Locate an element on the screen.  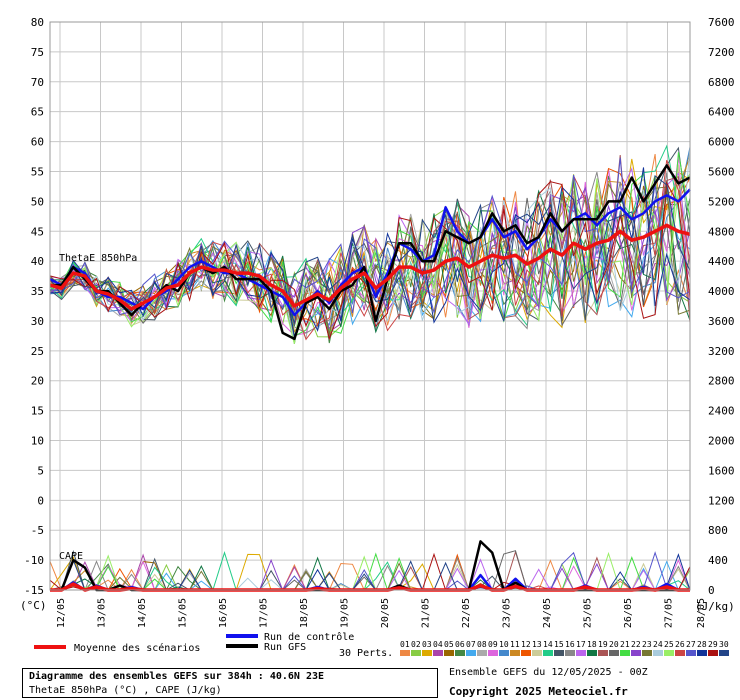
left-tick-label: 20 is located at coordinates (37, 381).